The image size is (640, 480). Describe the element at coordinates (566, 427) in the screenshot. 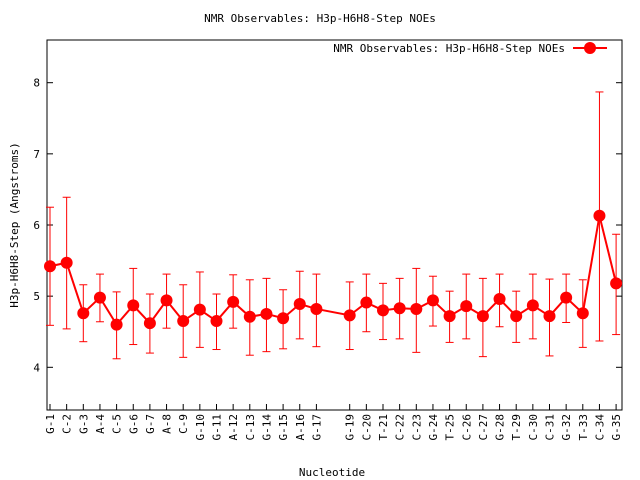

I see `x-tick-label: G-32` at that location.